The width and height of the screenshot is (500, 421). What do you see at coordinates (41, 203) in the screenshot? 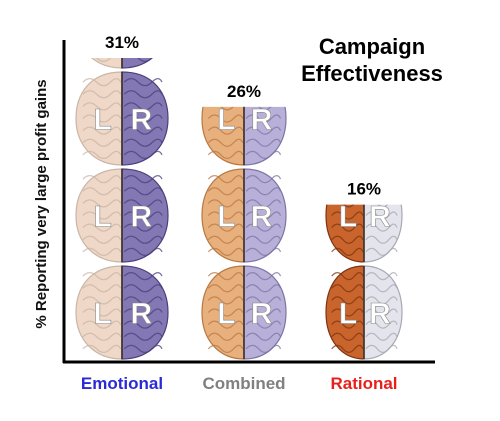
I see `y-axis-label: % Reporting very large profit gains` at bounding box center [41, 203].